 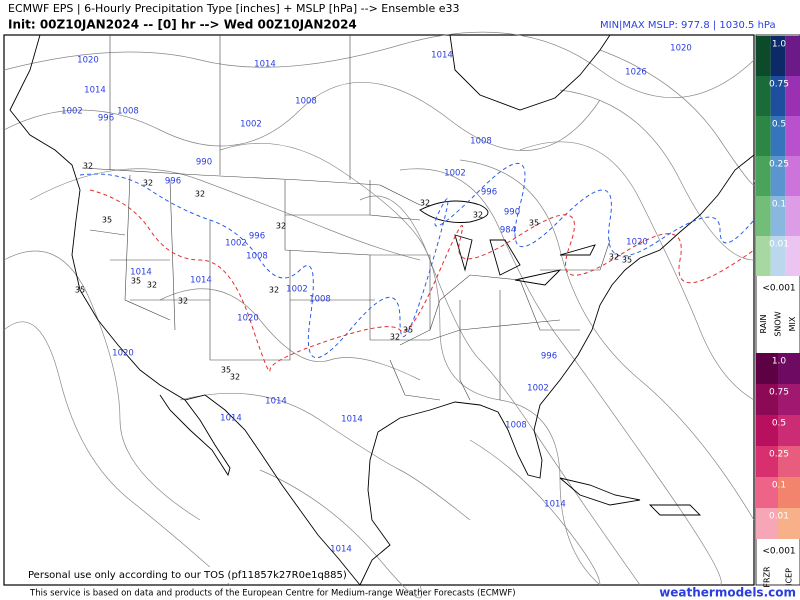 I want to click on precip-type-label: ICEP, so click(x=789, y=577).